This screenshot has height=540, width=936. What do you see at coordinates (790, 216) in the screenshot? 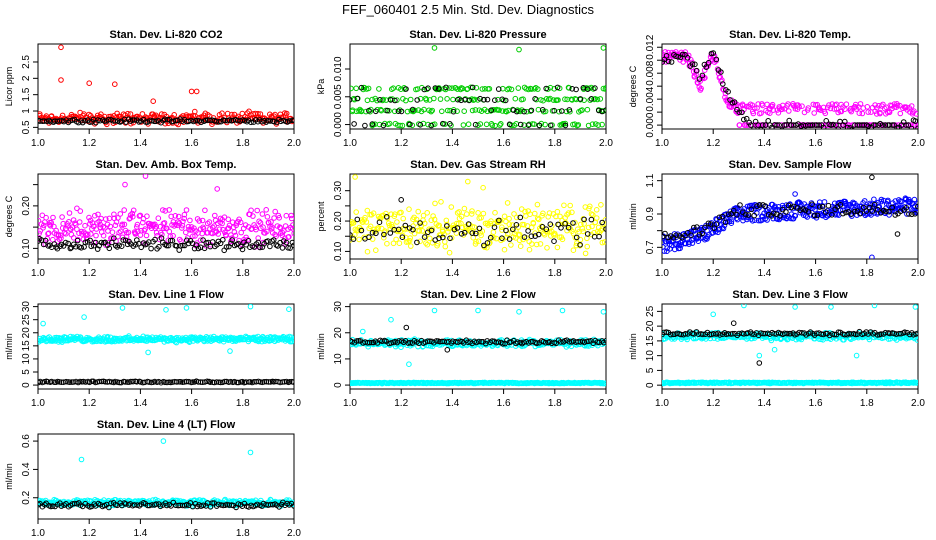
I see `plot-frame` at bounding box center [790, 216].